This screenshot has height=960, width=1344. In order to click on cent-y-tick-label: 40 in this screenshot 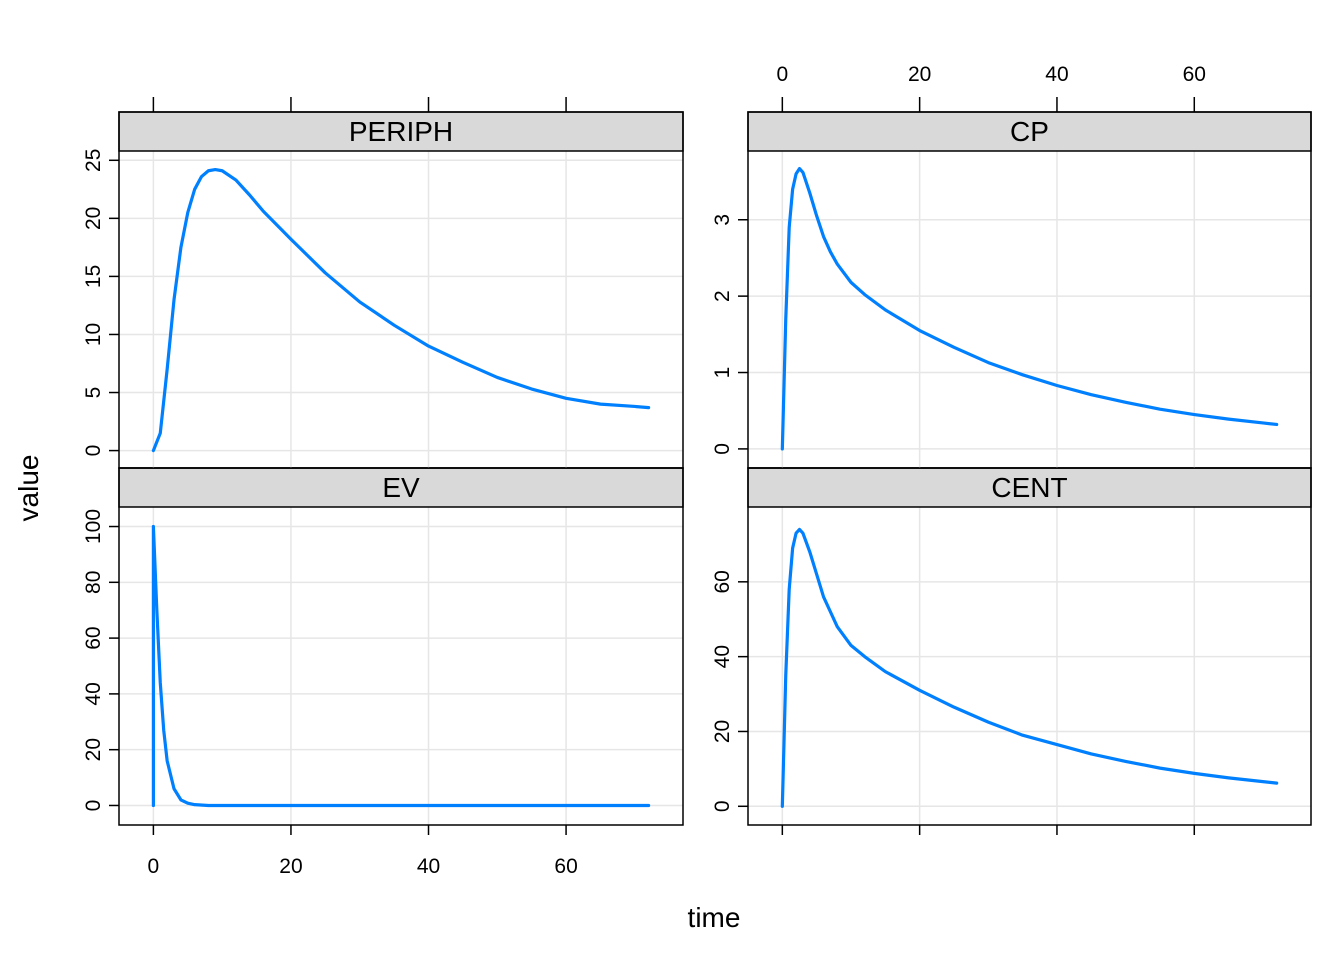, I will do `click(722, 656)`.